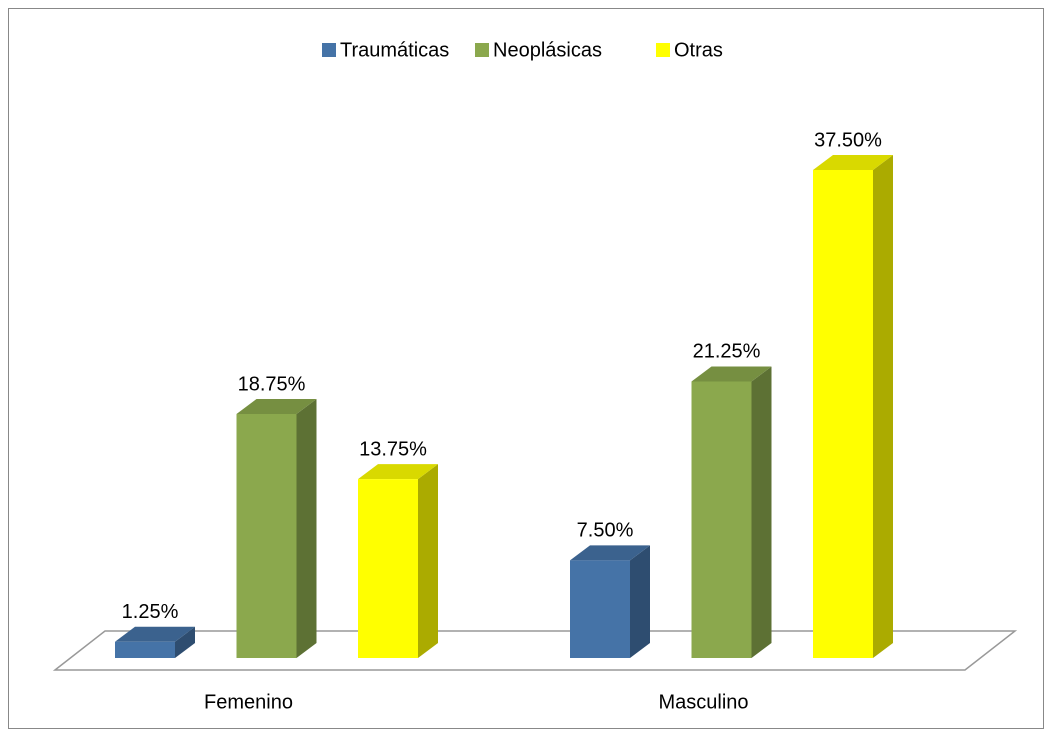 Image resolution: width=1052 pixels, height=742 pixels. What do you see at coordinates (248, 702) in the screenshot?
I see `x-tick-label: Femenino` at bounding box center [248, 702].